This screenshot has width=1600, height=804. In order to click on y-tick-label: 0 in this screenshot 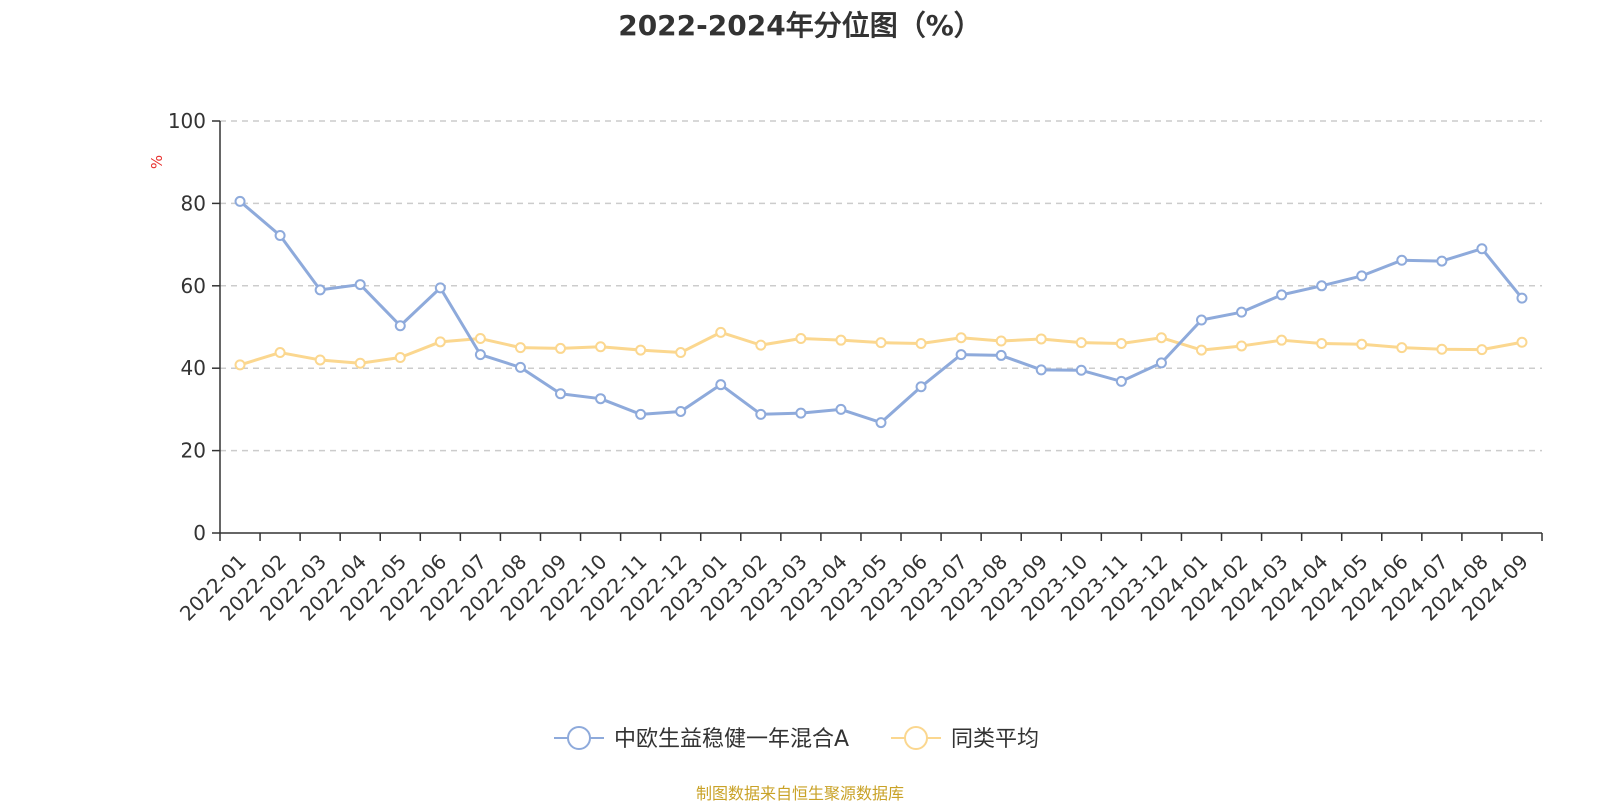, I will do `click(199, 533)`.